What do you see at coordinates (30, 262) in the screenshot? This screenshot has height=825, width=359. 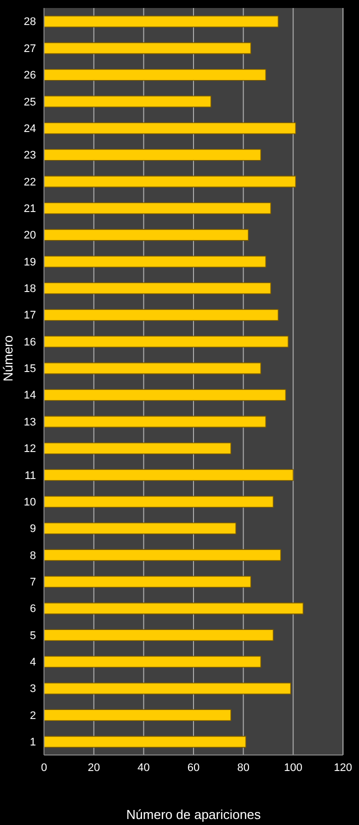 I see `y-tick-label: 19` at bounding box center [30, 262].